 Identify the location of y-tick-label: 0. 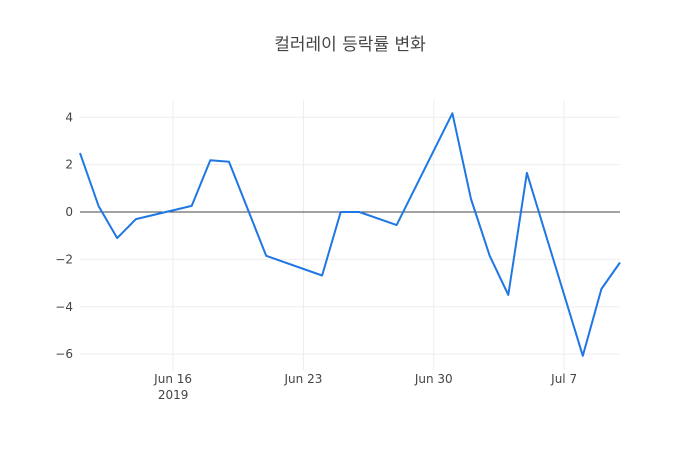
(69, 212).